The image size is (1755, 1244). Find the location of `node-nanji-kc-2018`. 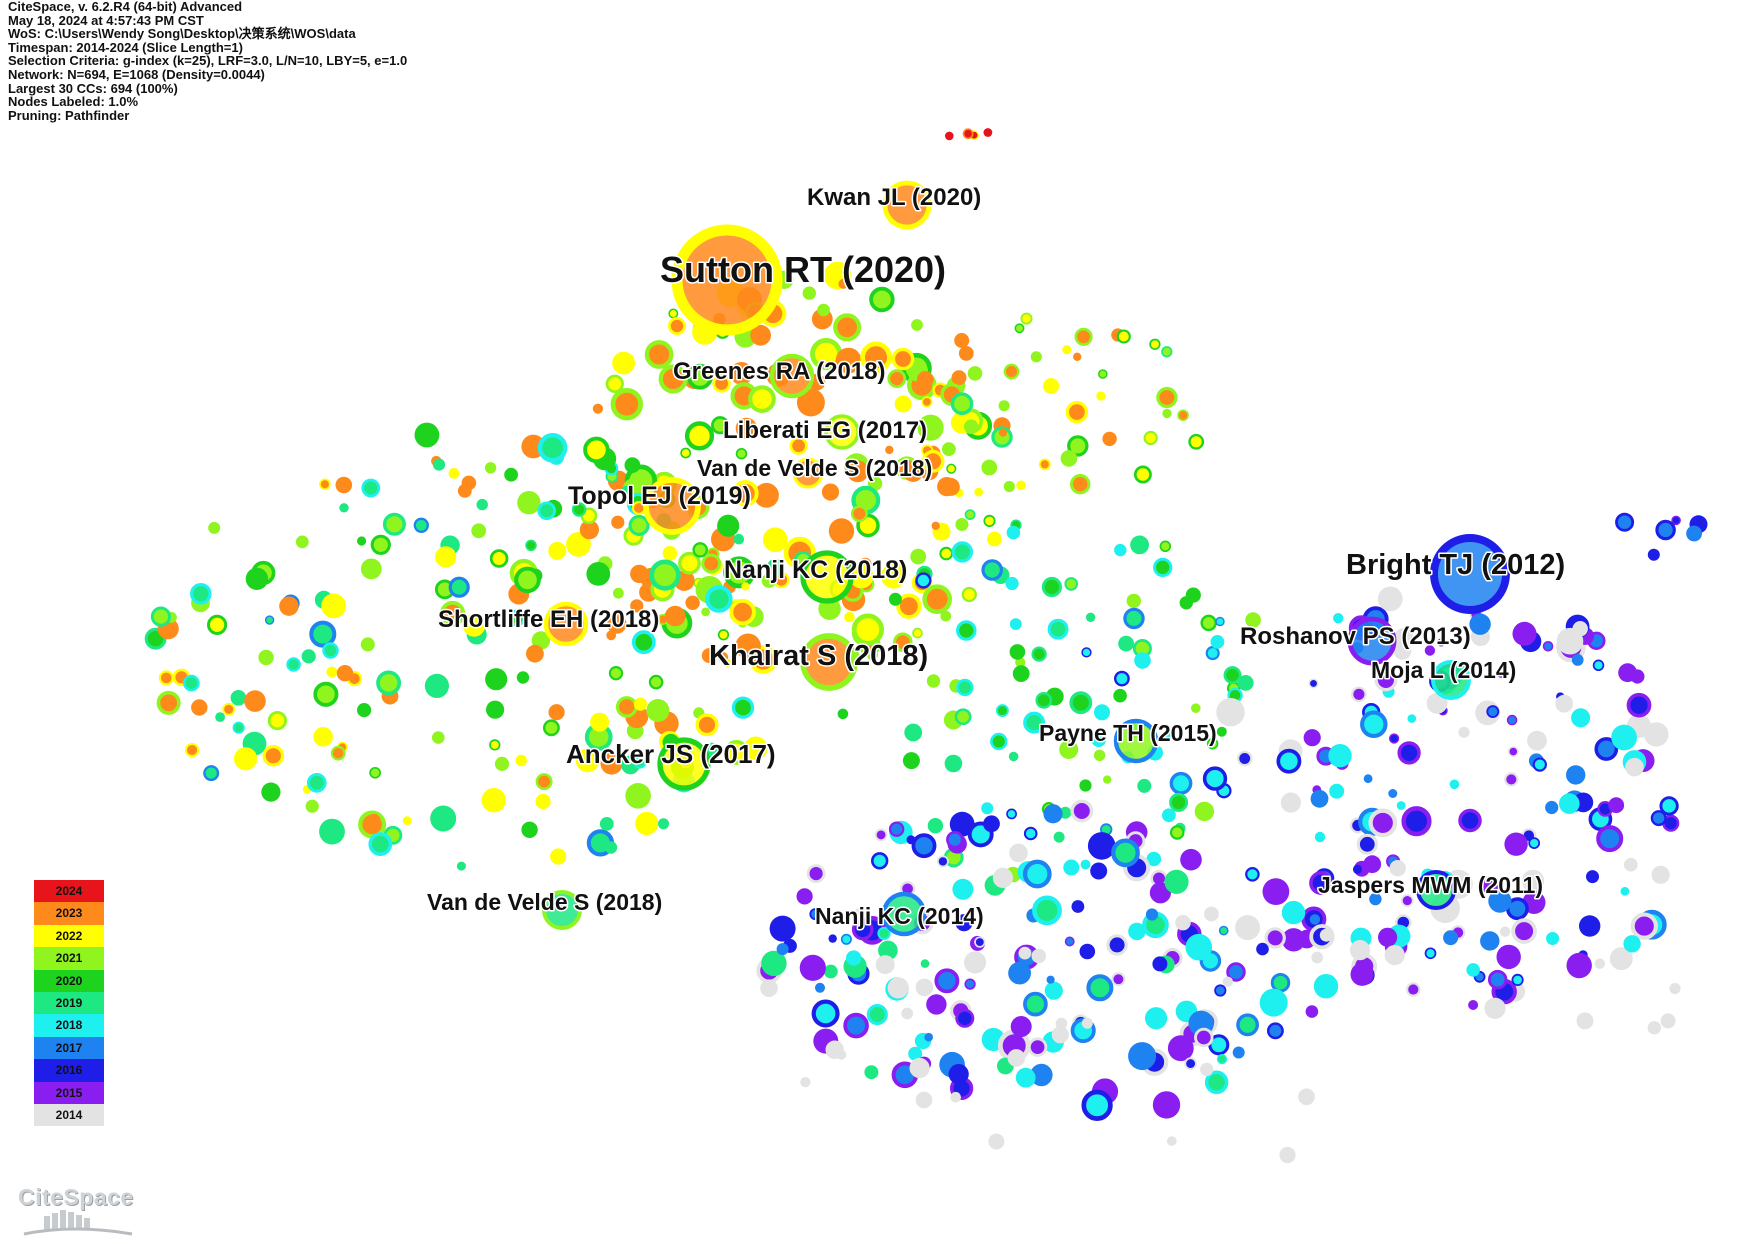

node-nanji-kc-2018 is located at coordinates (827, 577).